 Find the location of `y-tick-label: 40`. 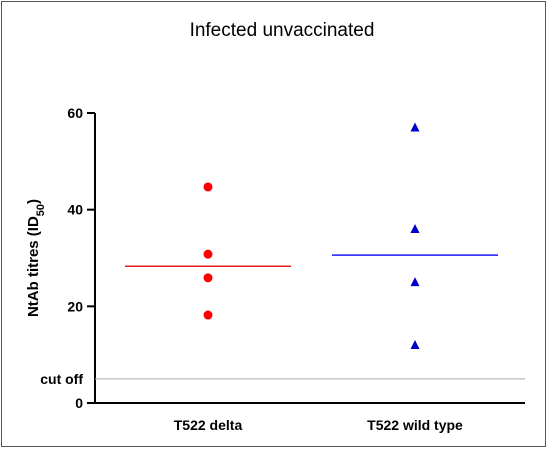

y-tick-label: 40 is located at coordinates (75, 210).